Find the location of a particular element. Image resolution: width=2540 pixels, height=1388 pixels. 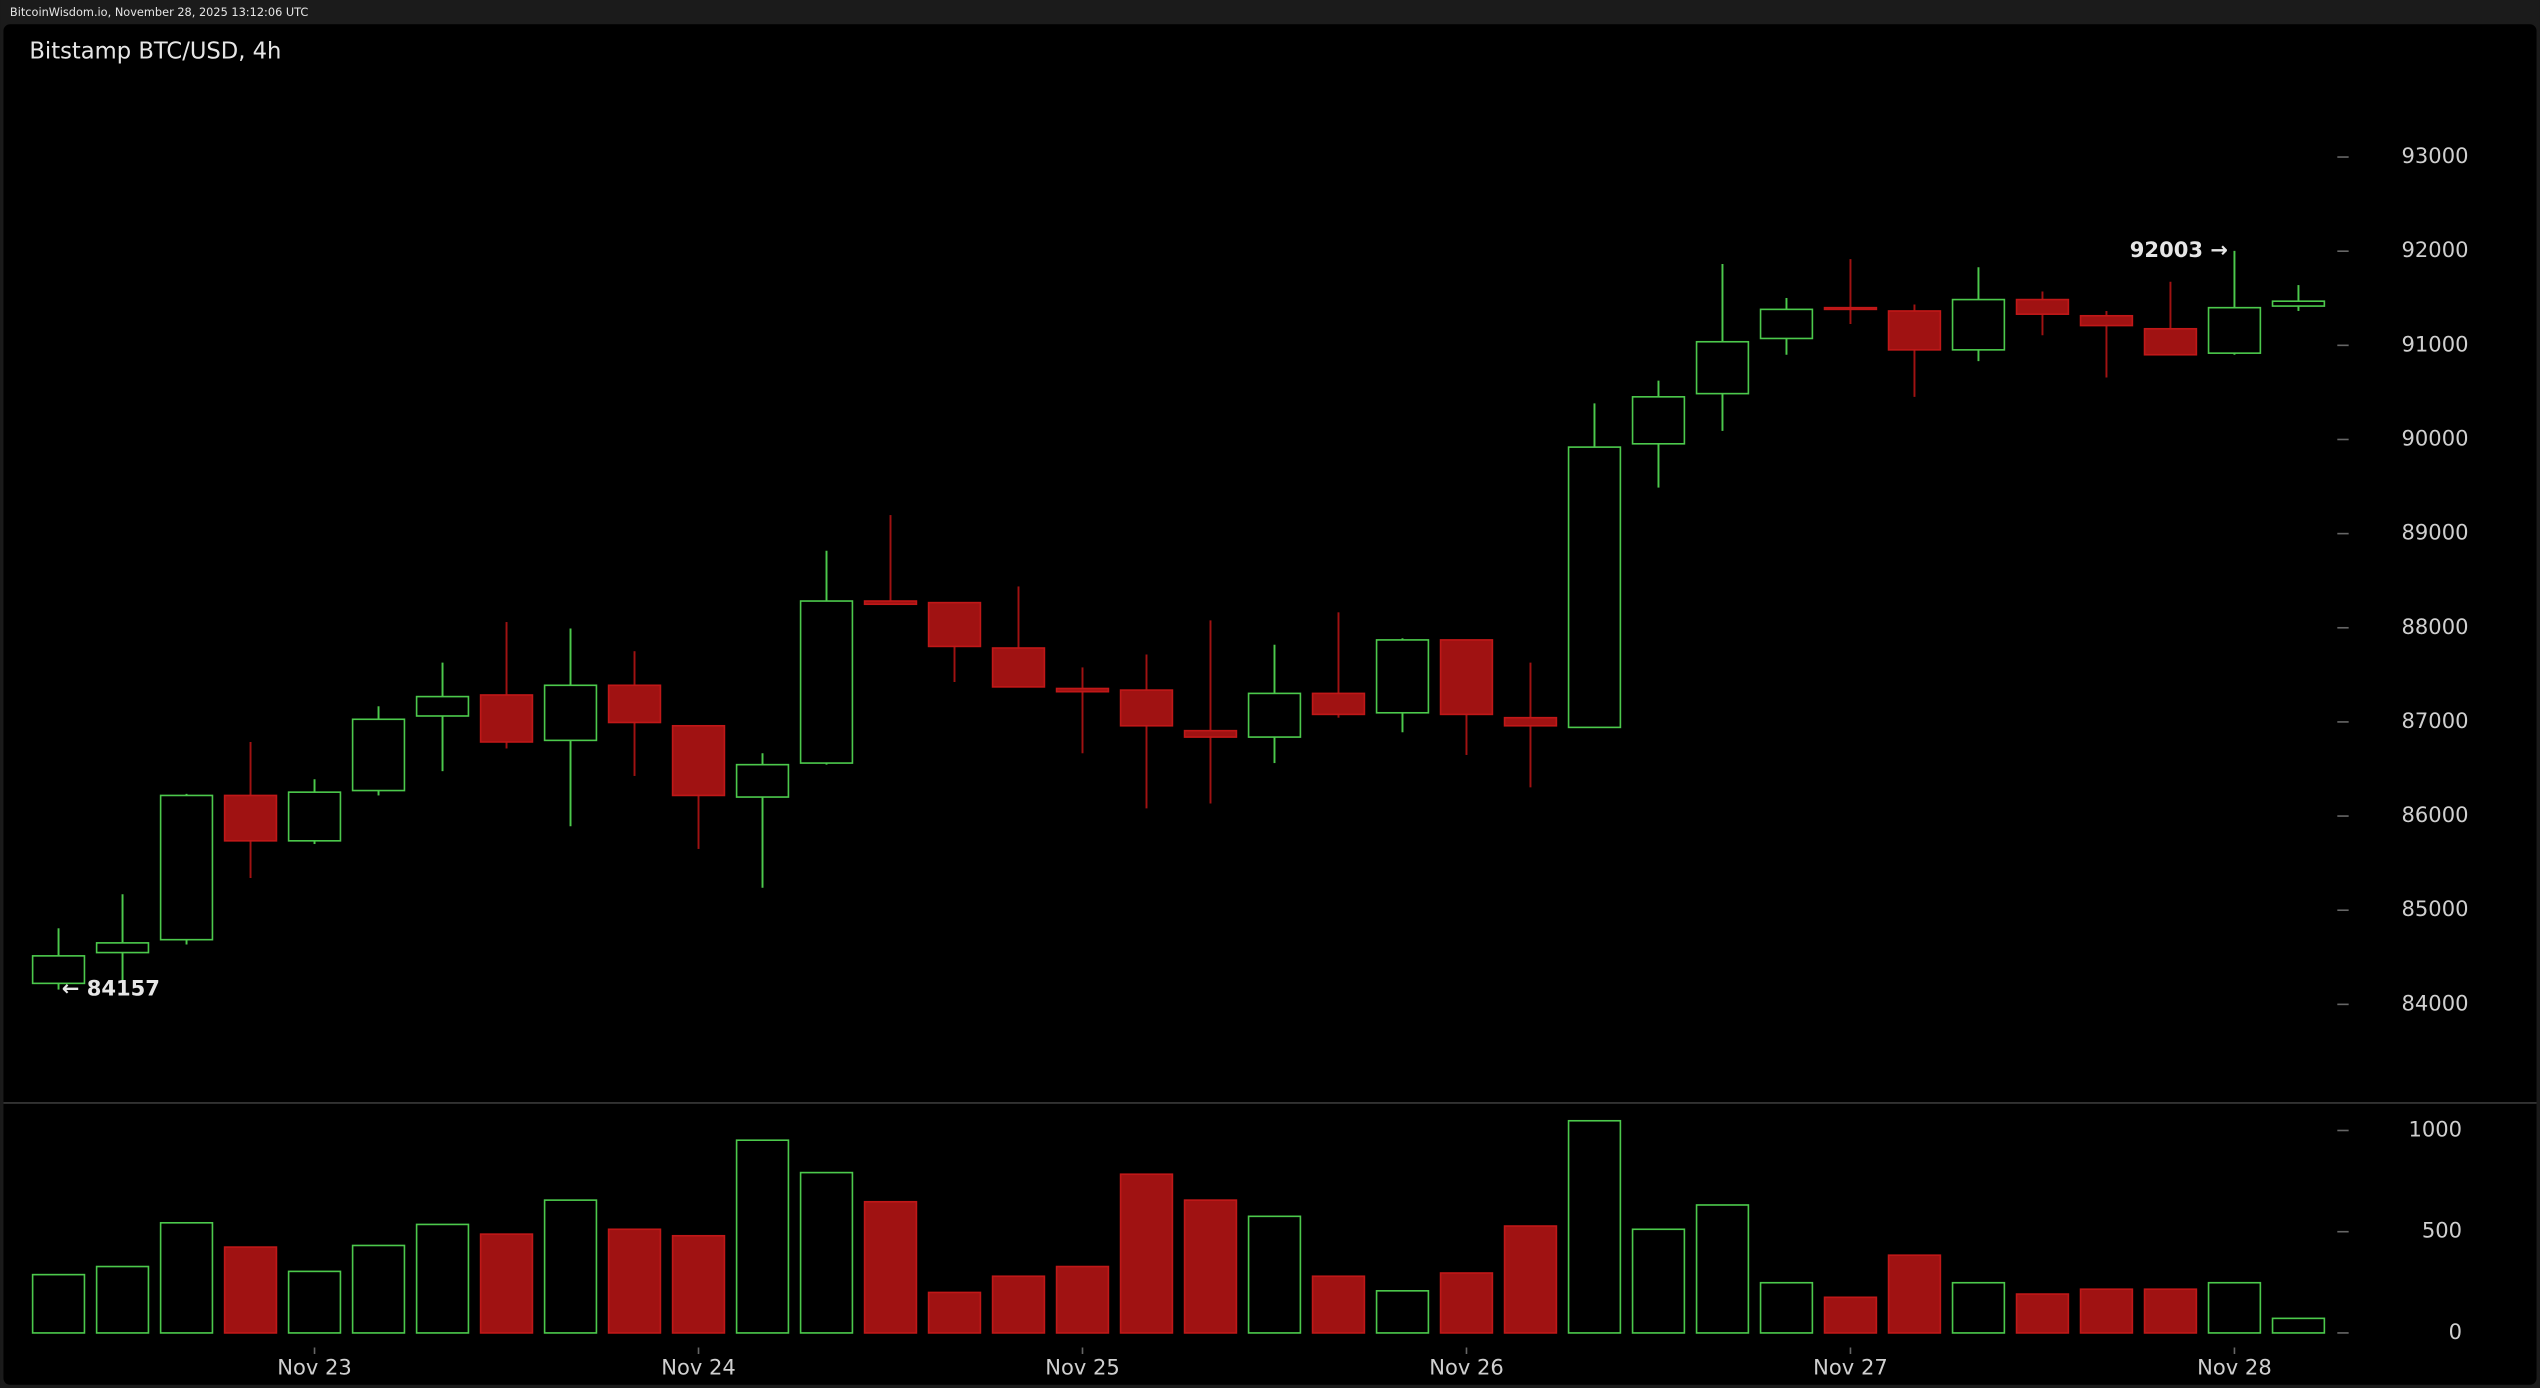

x-tick-label: Nov 23 is located at coordinates (314, 1367).